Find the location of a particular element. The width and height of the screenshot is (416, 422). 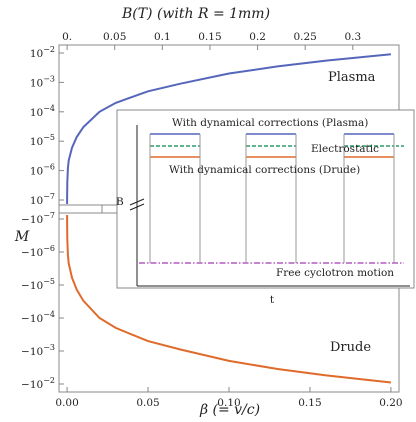

top-tick-label: 0.1 is located at coordinates (162, 37).